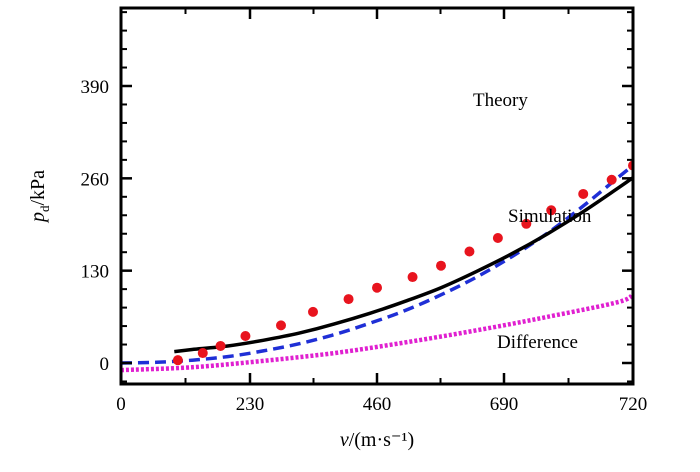 The width and height of the screenshot is (700, 472). Describe the element at coordinates (95, 179) in the screenshot. I see `y-tick-label: 260` at that location.